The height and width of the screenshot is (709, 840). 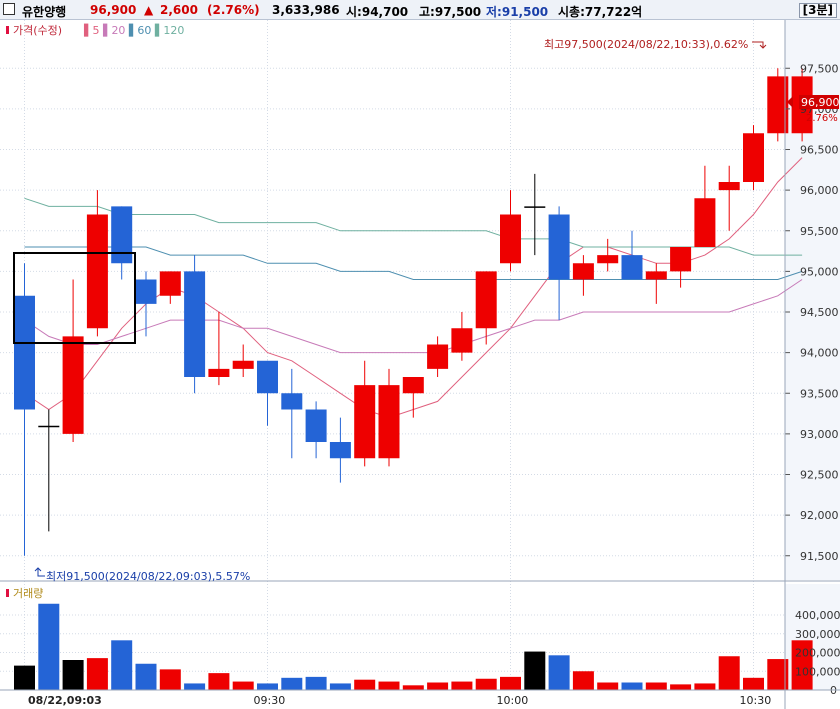 I want to click on price-tick-label: 91,500, so click(x=819, y=556).